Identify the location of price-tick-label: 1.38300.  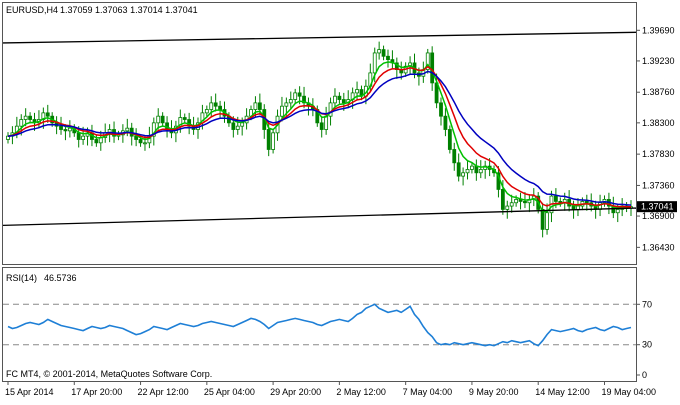
(658, 123).